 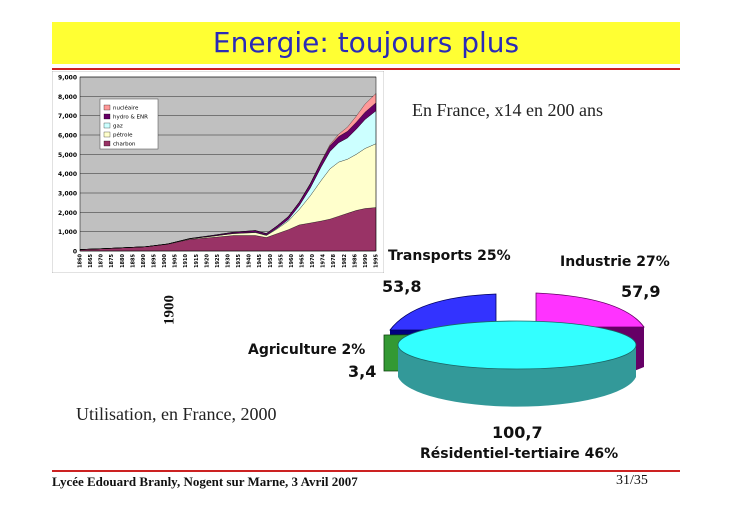 What do you see at coordinates (218, 260) in the screenshot?
I see `area-x-tick-label: 1925` at bounding box center [218, 260].